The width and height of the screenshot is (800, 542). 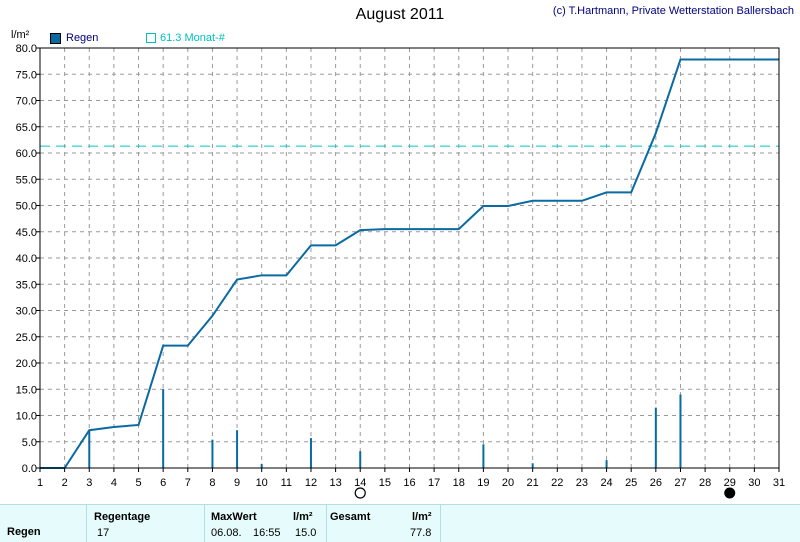 What do you see at coordinates (306, 533) in the screenshot?
I see `maxwert-value: 15.0` at bounding box center [306, 533].